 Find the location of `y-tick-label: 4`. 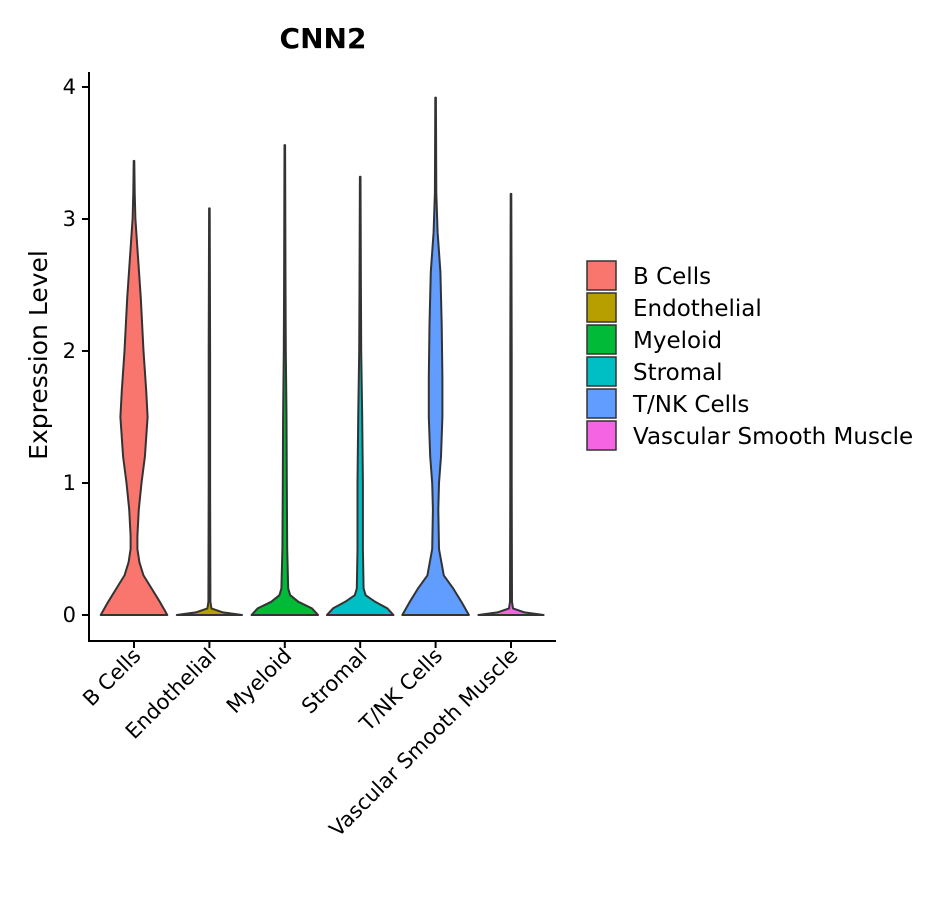

y-tick-label: 4 is located at coordinates (69, 87).